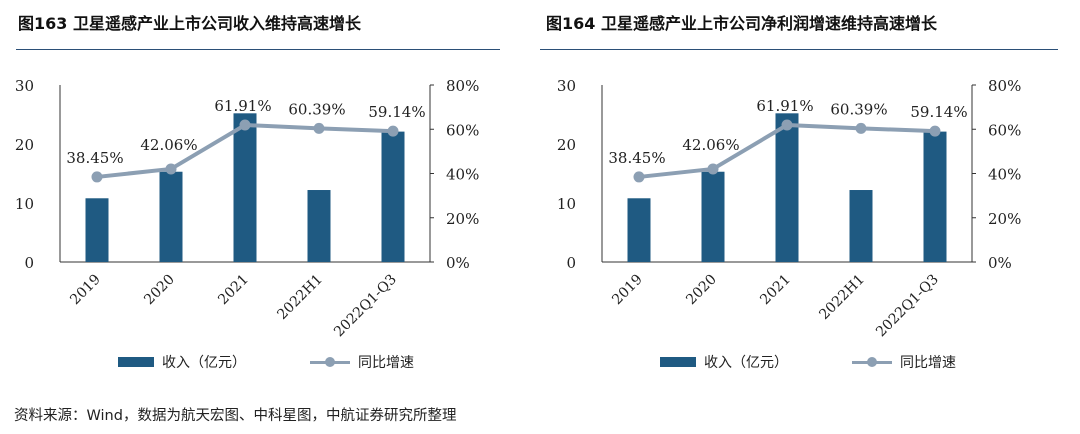 This screenshot has width=1080, height=434. What do you see at coordinates (189, 23) in the screenshot?
I see `chart-title: 图163 卫星遥感产业上市公司收入维持高速增长` at bounding box center [189, 23].